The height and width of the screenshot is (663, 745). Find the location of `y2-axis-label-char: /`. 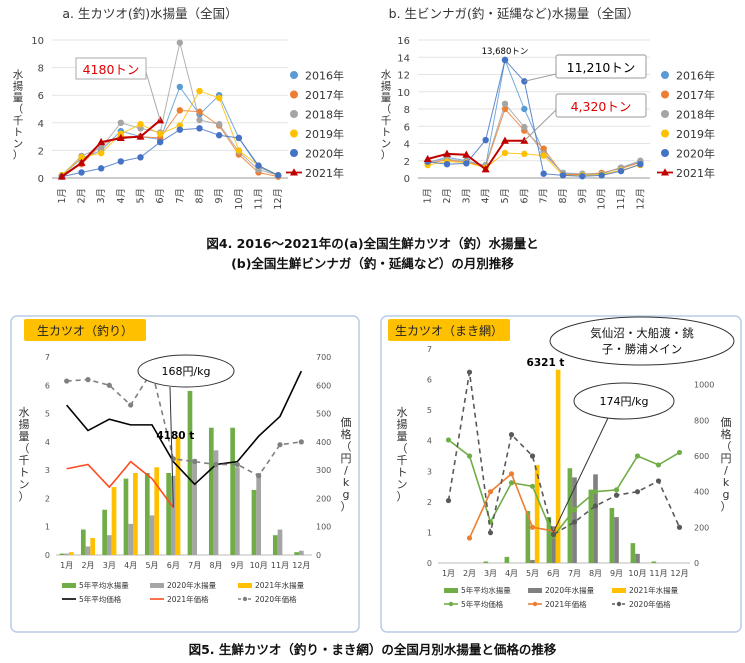

y2-axis-label-char: / is located at coordinates (346, 470).